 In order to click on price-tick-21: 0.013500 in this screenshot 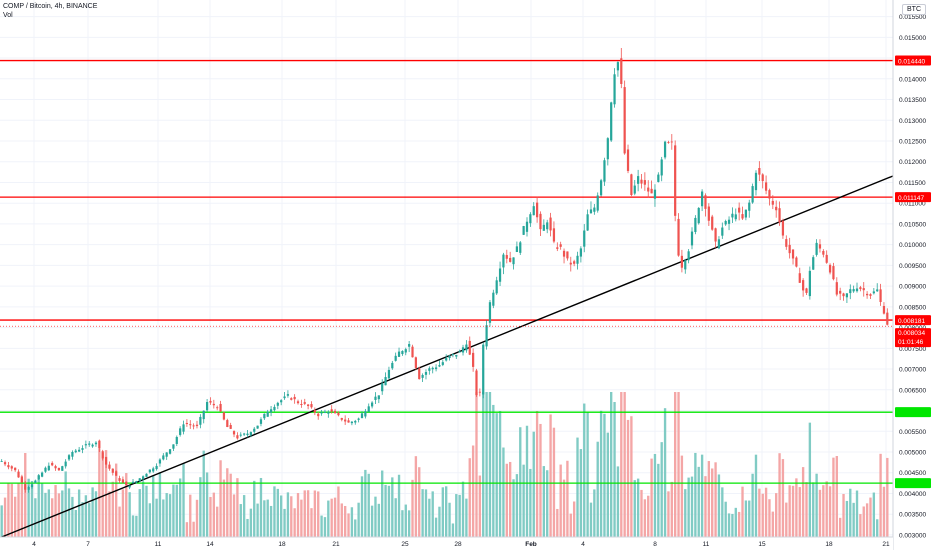, I will do `click(912, 100)`.